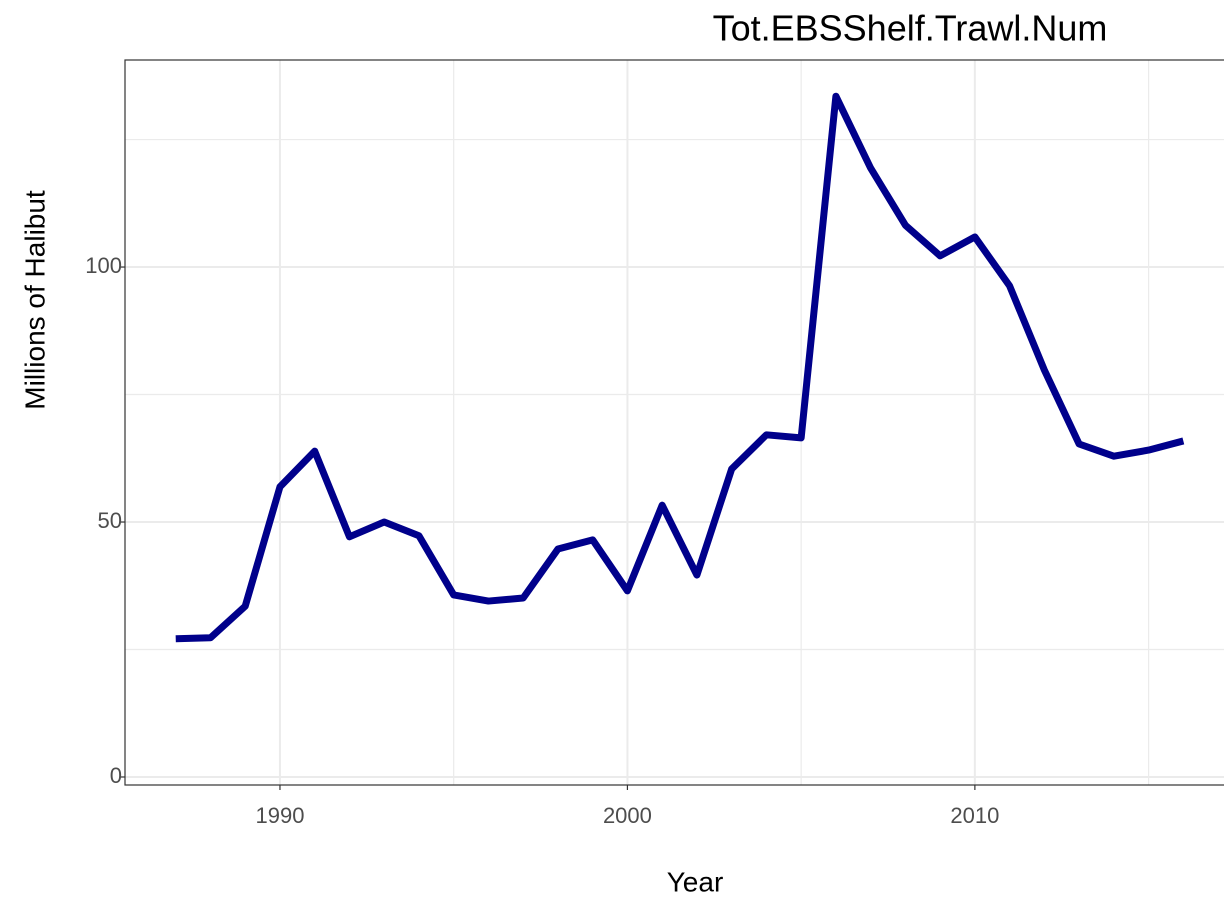 This screenshot has width=1224, height=902. Describe the element at coordinates (974, 815) in the screenshot. I see `x-tick-label: 2010` at that location.